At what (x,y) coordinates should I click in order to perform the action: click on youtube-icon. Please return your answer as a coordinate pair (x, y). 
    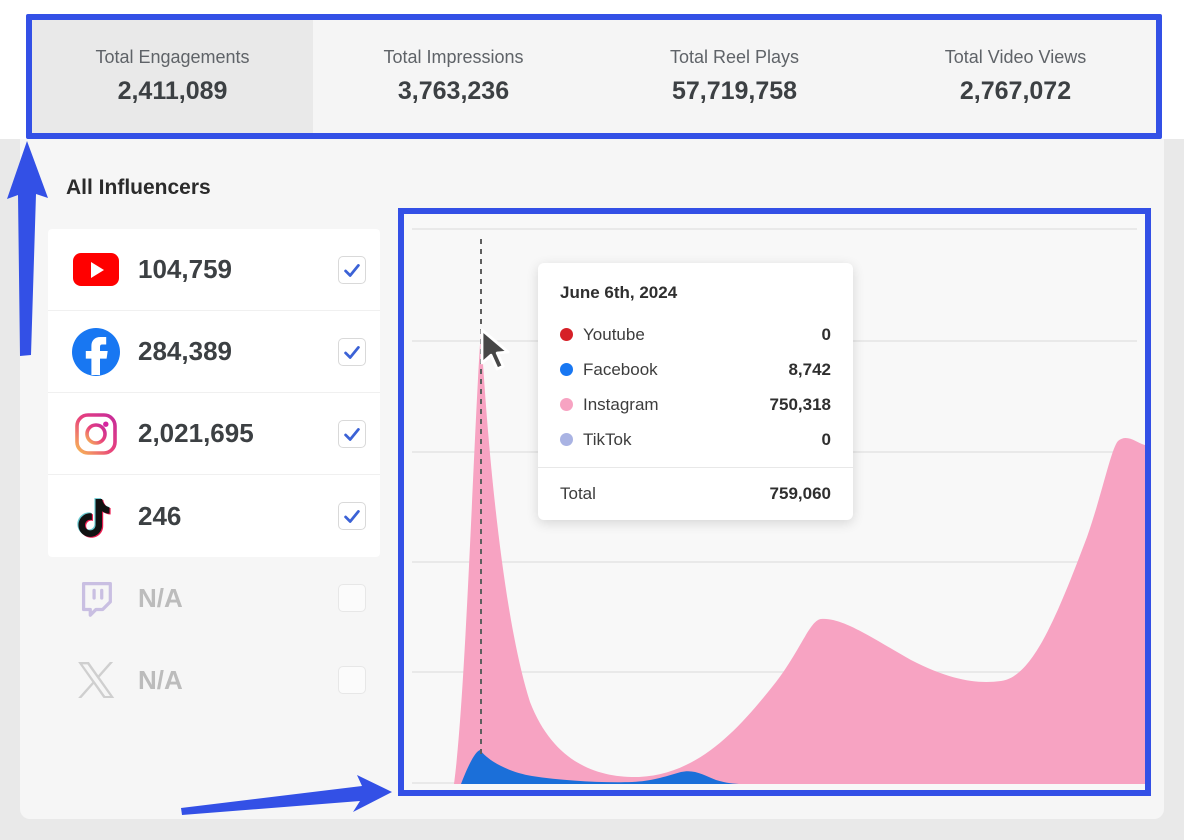
    Looking at the image, I should click on (96, 270).